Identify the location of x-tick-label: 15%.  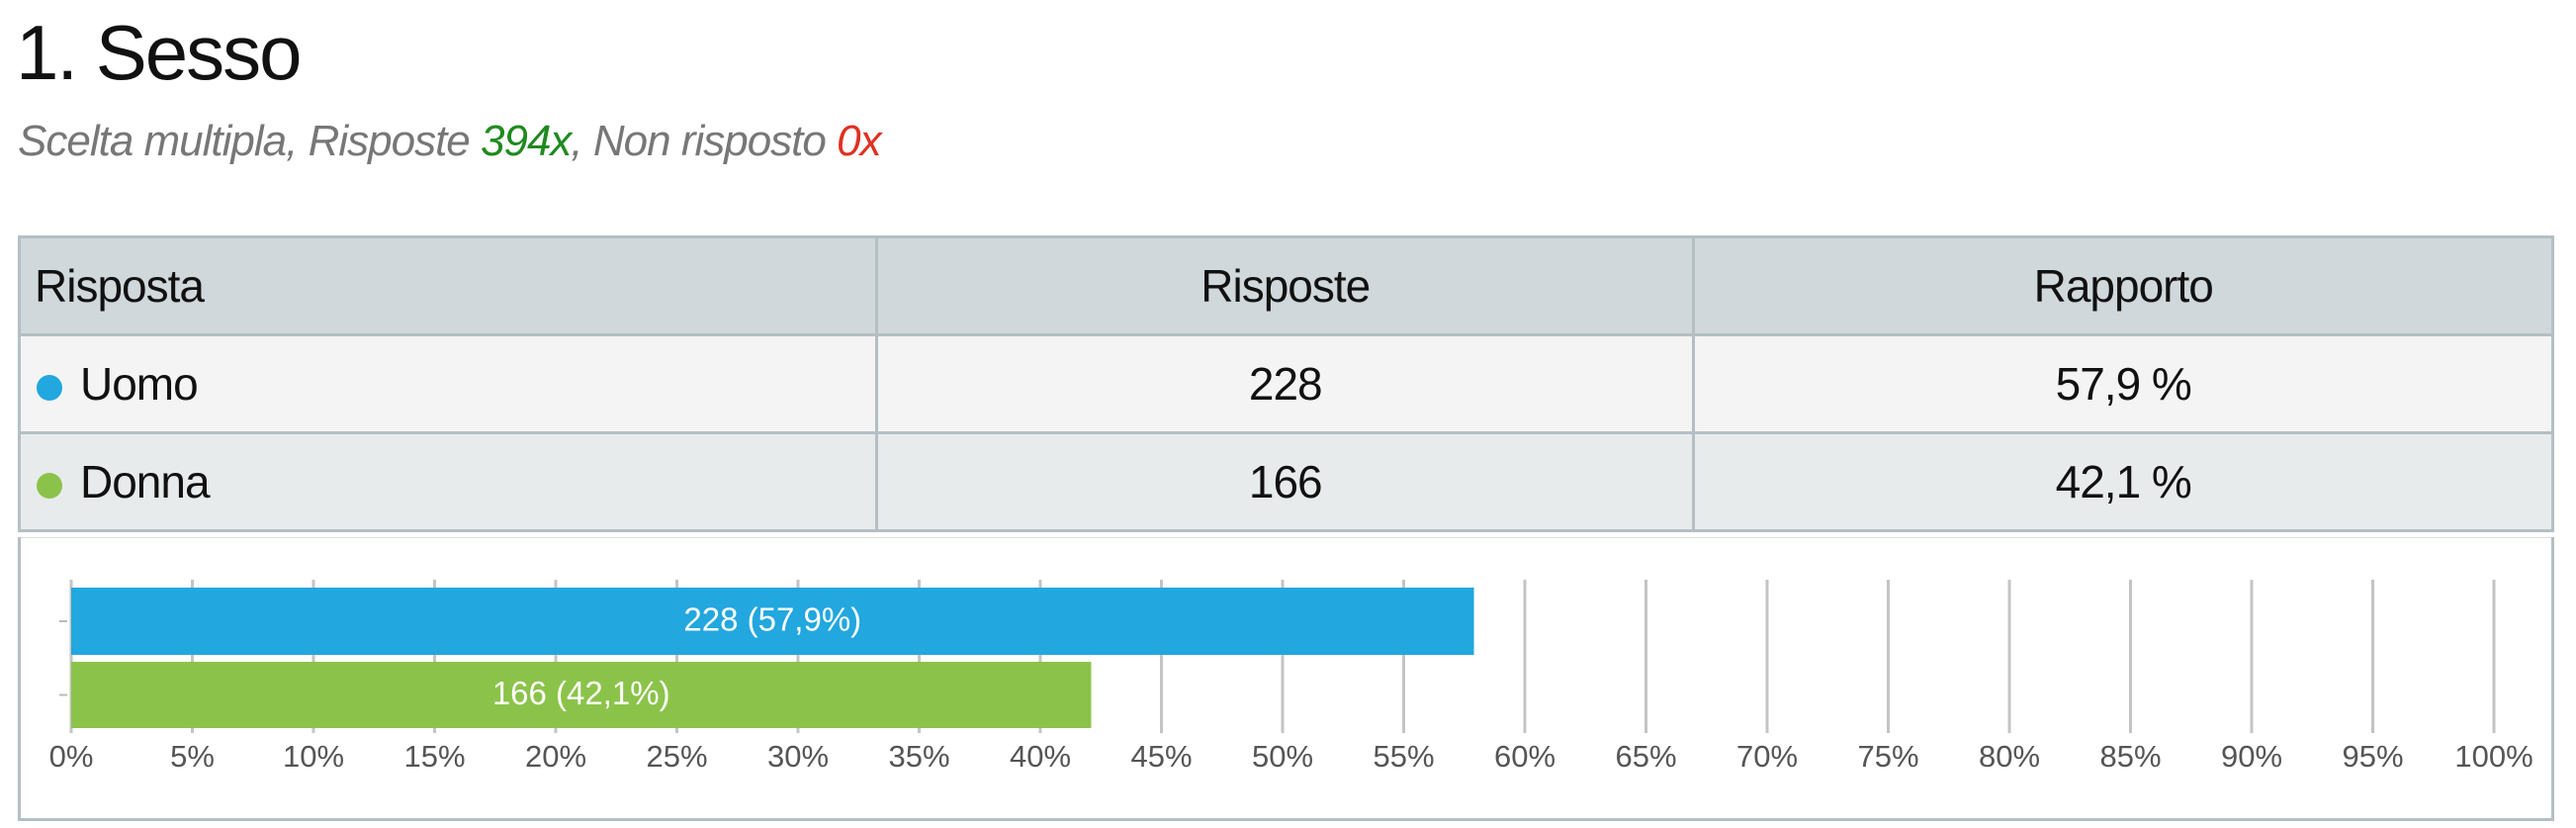
(434, 756).